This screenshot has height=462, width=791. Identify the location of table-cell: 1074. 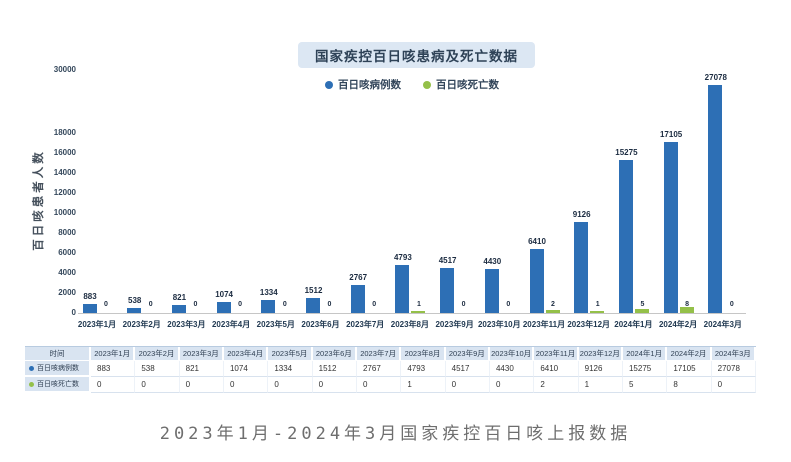
(246, 369).